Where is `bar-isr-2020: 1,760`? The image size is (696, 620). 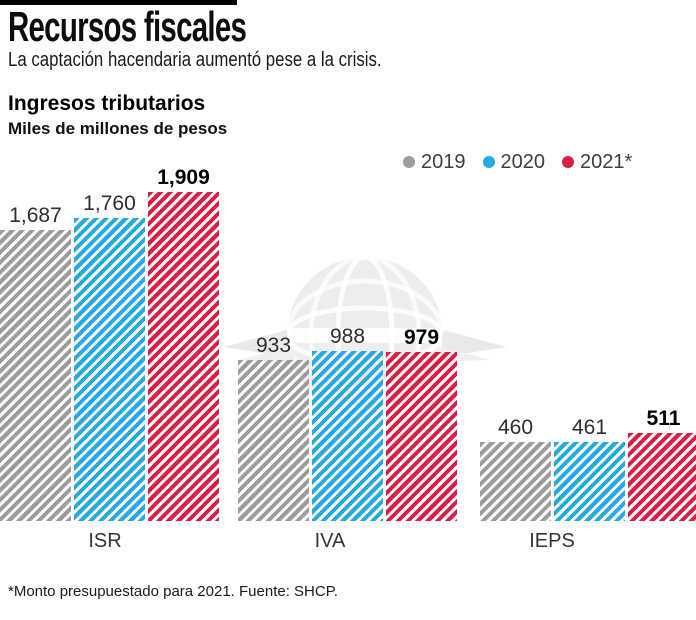 bar-isr-2020: 1,760 is located at coordinates (109, 357).